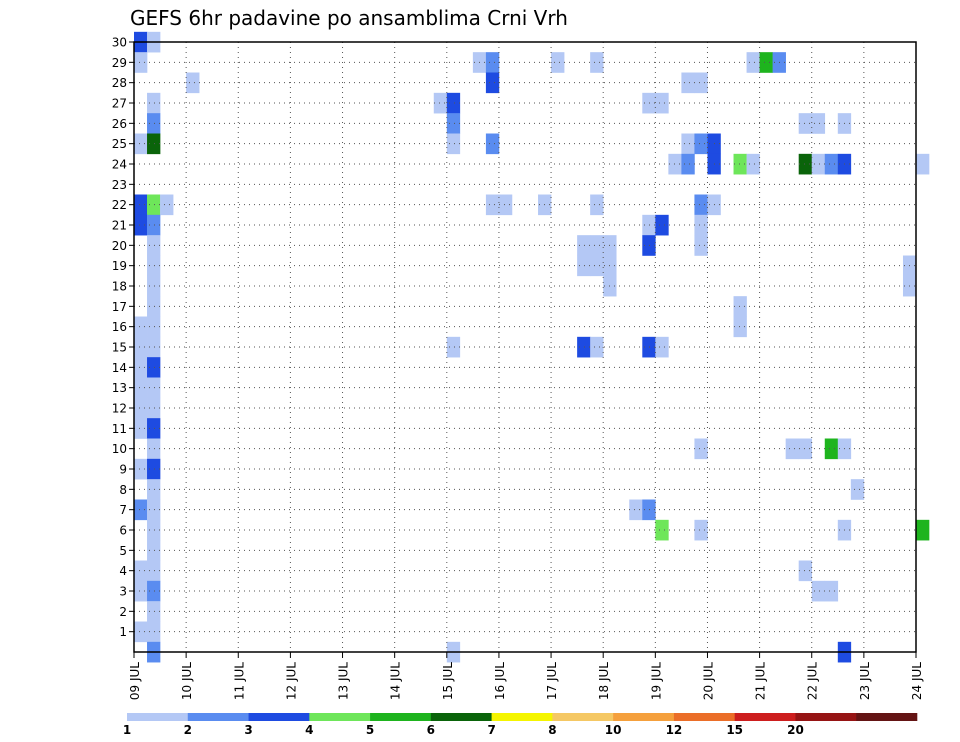 The width and height of the screenshot is (960, 742). Describe the element at coordinates (344, 681) in the screenshot. I see `x-tick-label: 13 JUL` at that location.